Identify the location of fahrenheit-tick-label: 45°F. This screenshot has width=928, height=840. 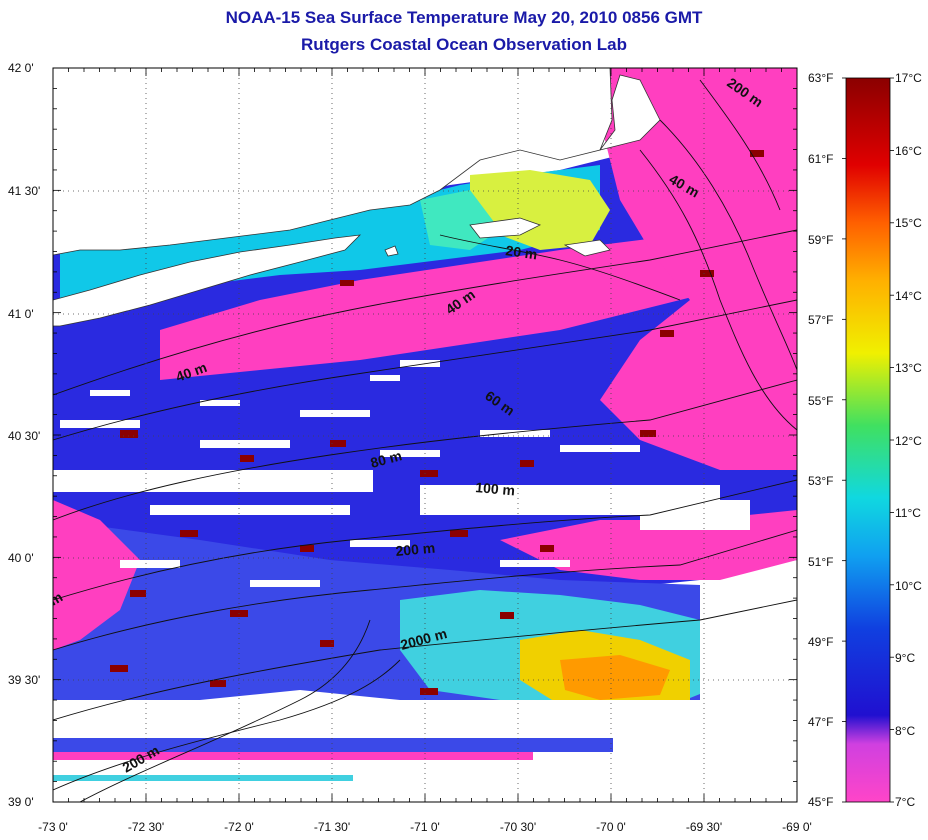
(820, 802).